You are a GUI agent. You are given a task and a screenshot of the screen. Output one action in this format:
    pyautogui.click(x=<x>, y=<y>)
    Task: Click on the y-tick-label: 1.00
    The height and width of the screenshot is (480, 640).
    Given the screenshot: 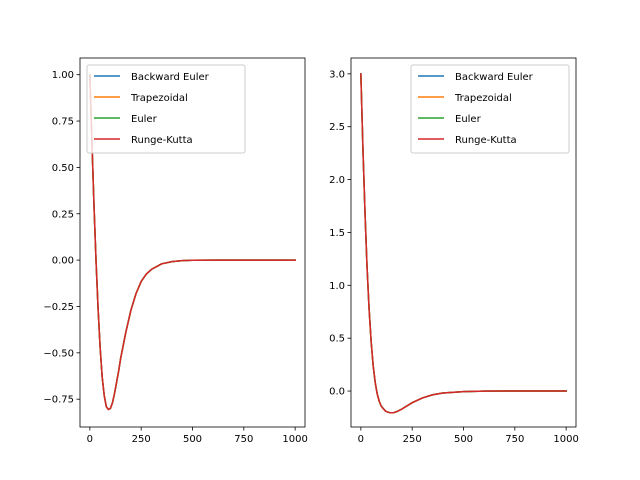 What is the action you would take?
    pyautogui.click(x=63, y=75)
    